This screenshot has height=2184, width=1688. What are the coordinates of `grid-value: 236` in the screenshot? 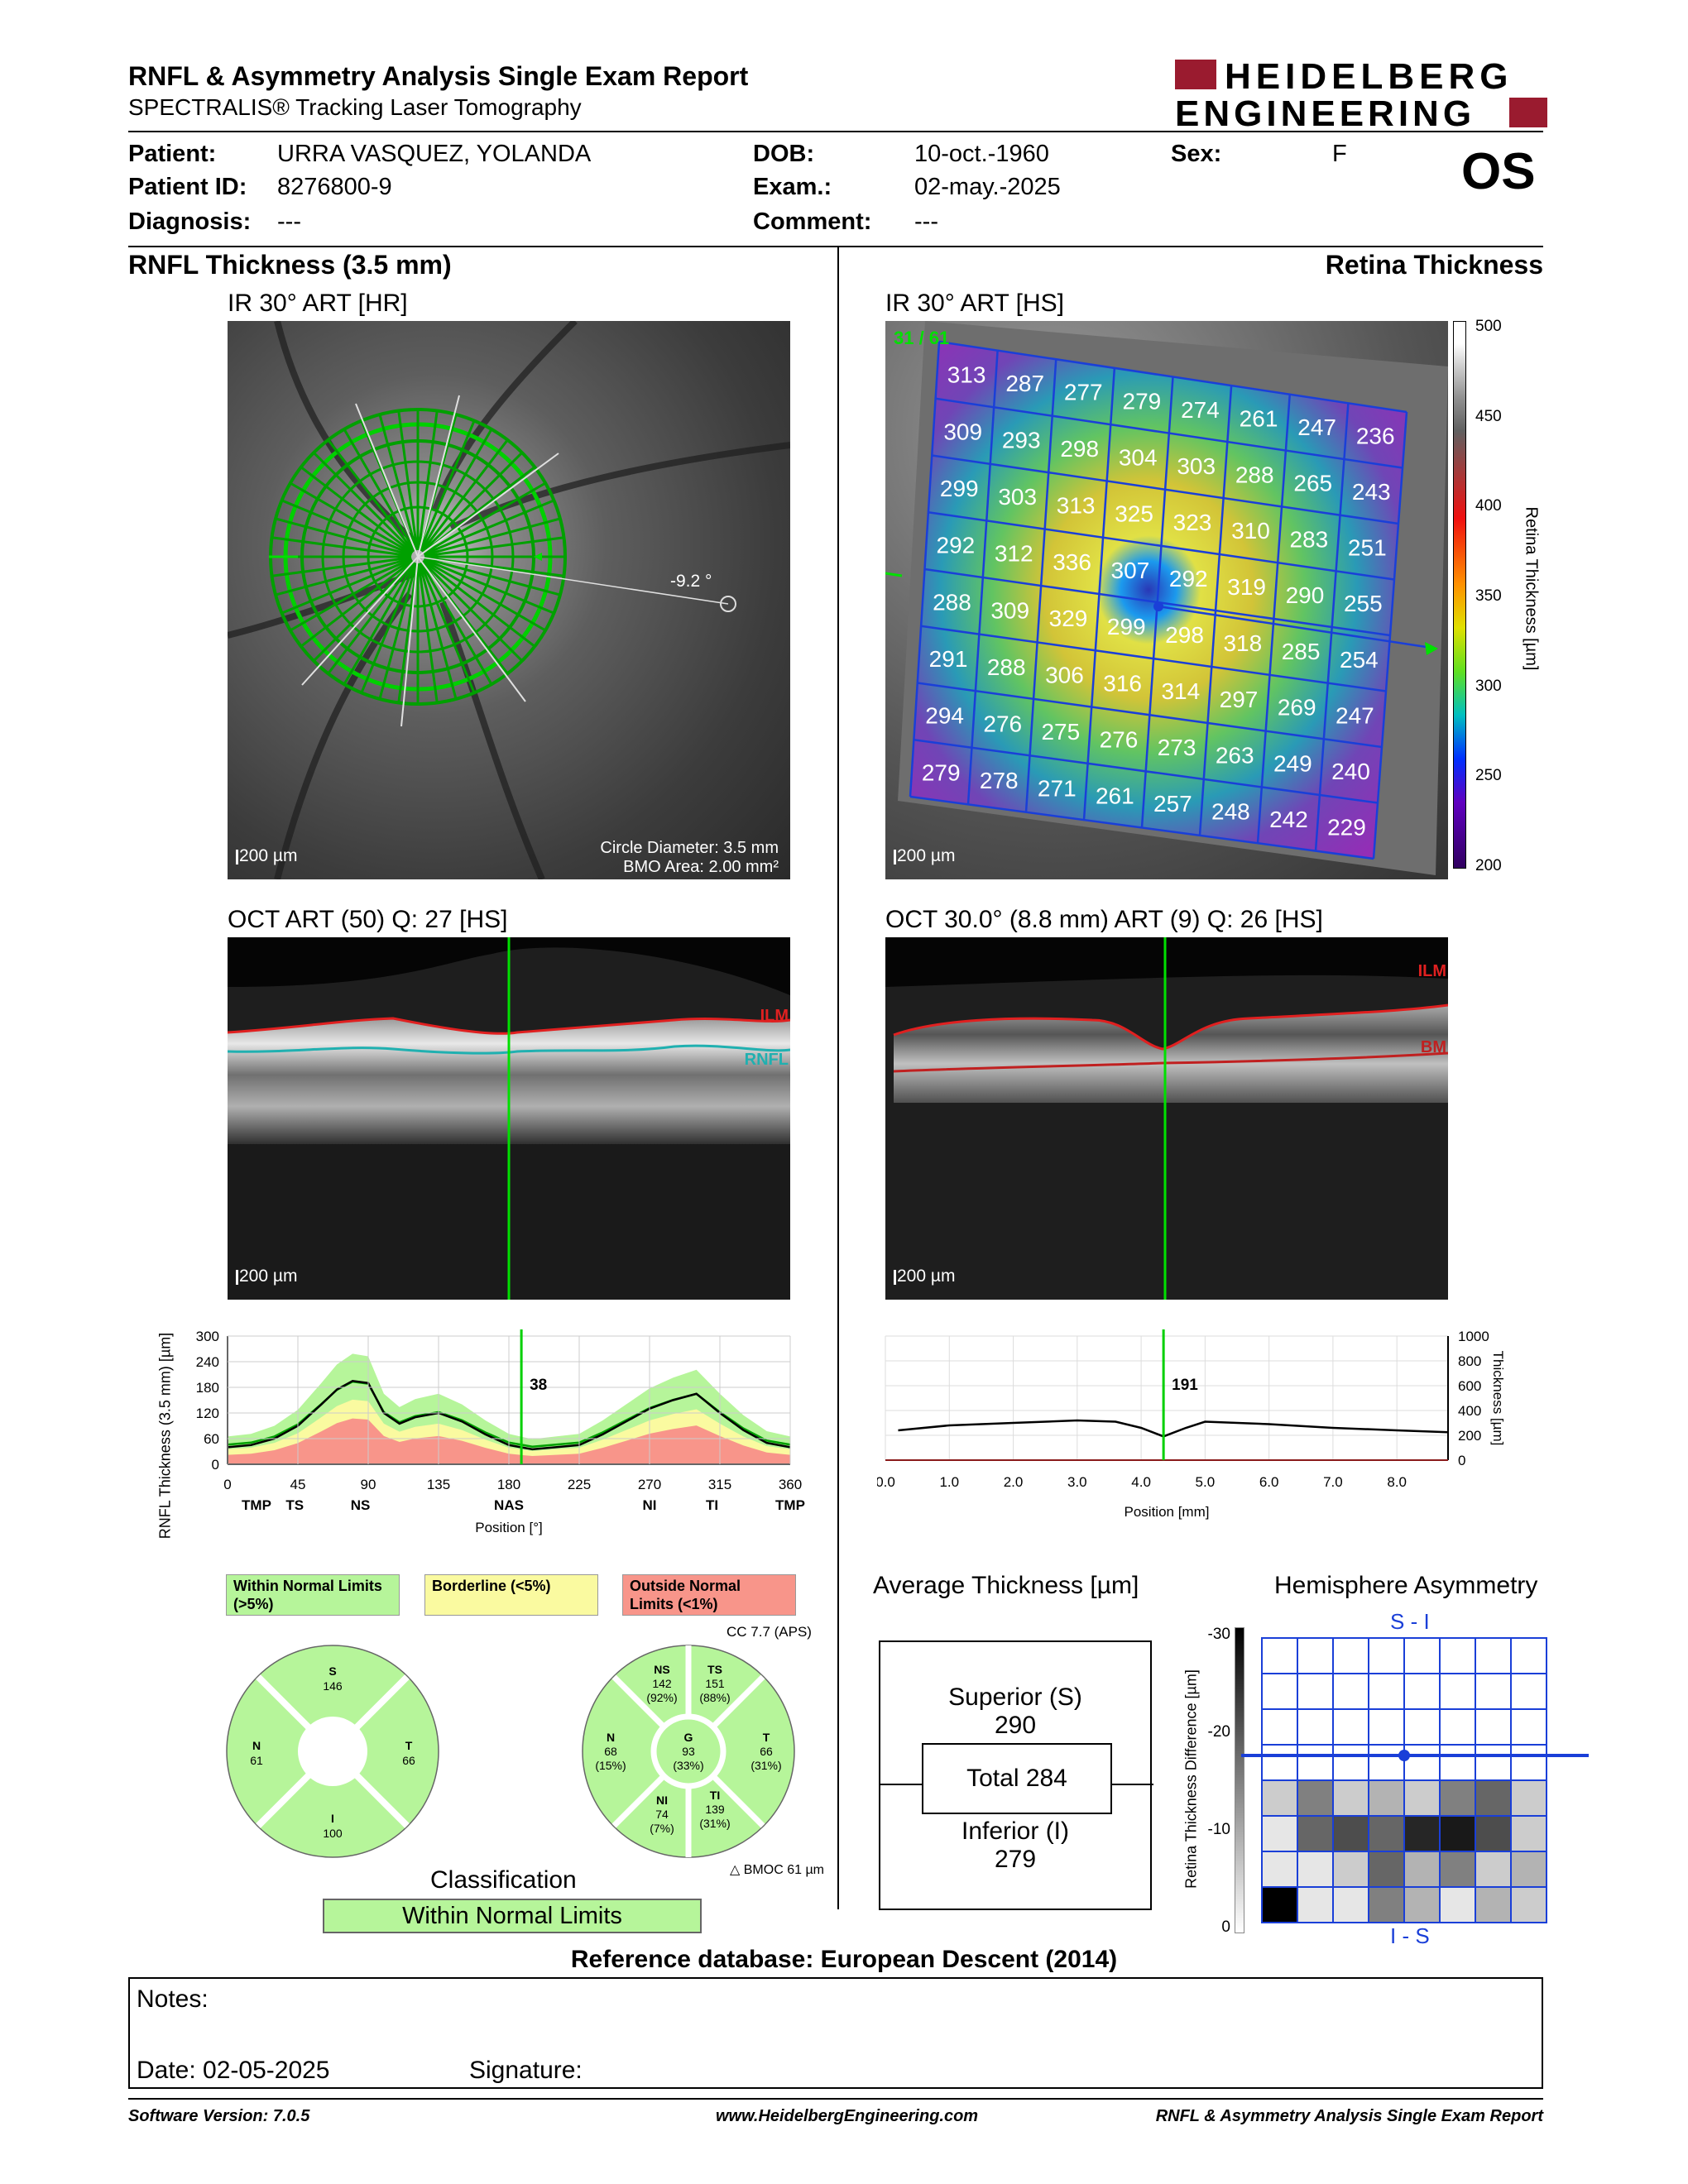 It's located at (1375, 435).